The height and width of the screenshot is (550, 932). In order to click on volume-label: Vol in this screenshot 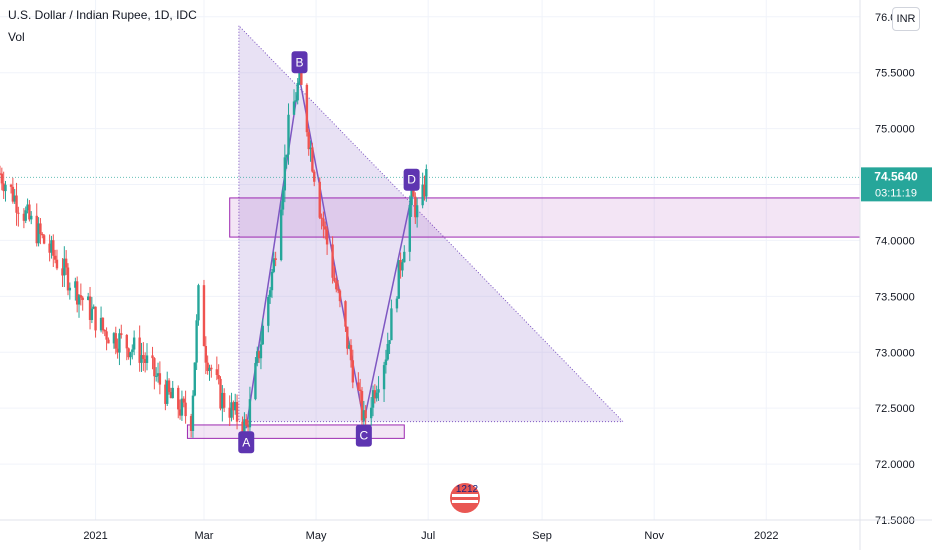, I will do `click(16, 37)`.